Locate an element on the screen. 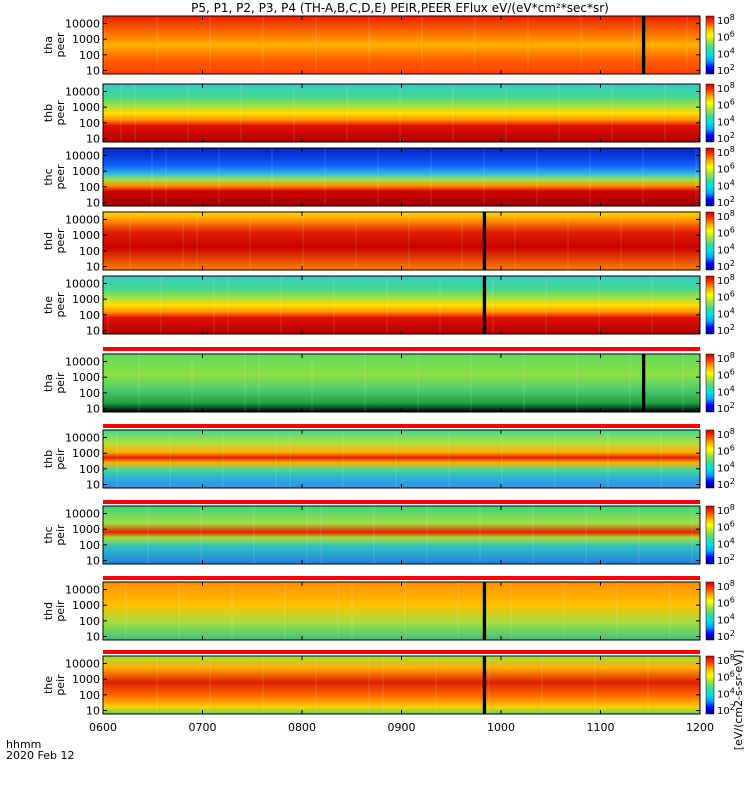  panel-thc-peer: 10 100 1000 10000 thcpeer 10² 10⁴ 10⁶ 10⁸ is located at coordinates (388, 177).